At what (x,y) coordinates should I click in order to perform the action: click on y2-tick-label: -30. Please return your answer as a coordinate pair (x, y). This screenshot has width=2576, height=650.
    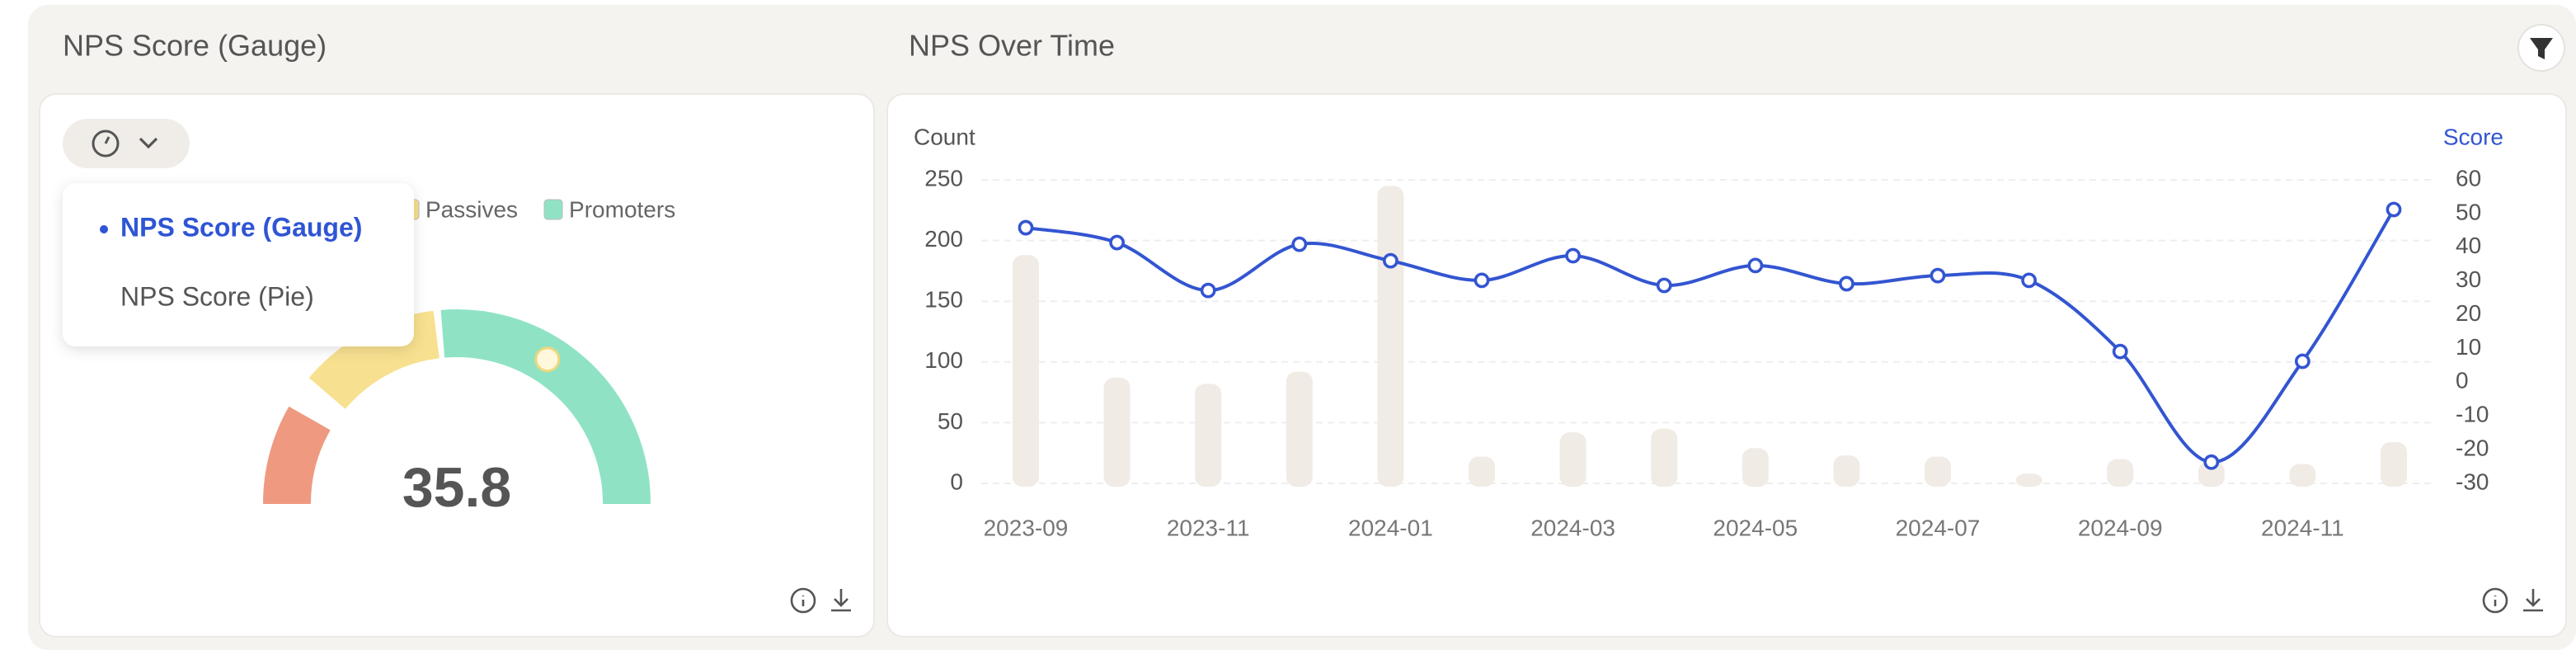
    Looking at the image, I should click on (2472, 481).